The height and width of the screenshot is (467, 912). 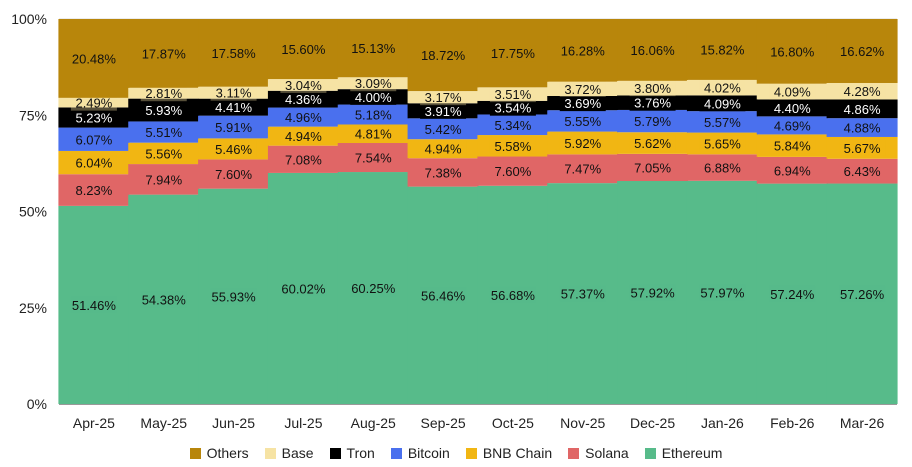 What do you see at coordinates (297, 453) in the screenshot?
I see `legend-label: Base` at bounding box center [297, 453].